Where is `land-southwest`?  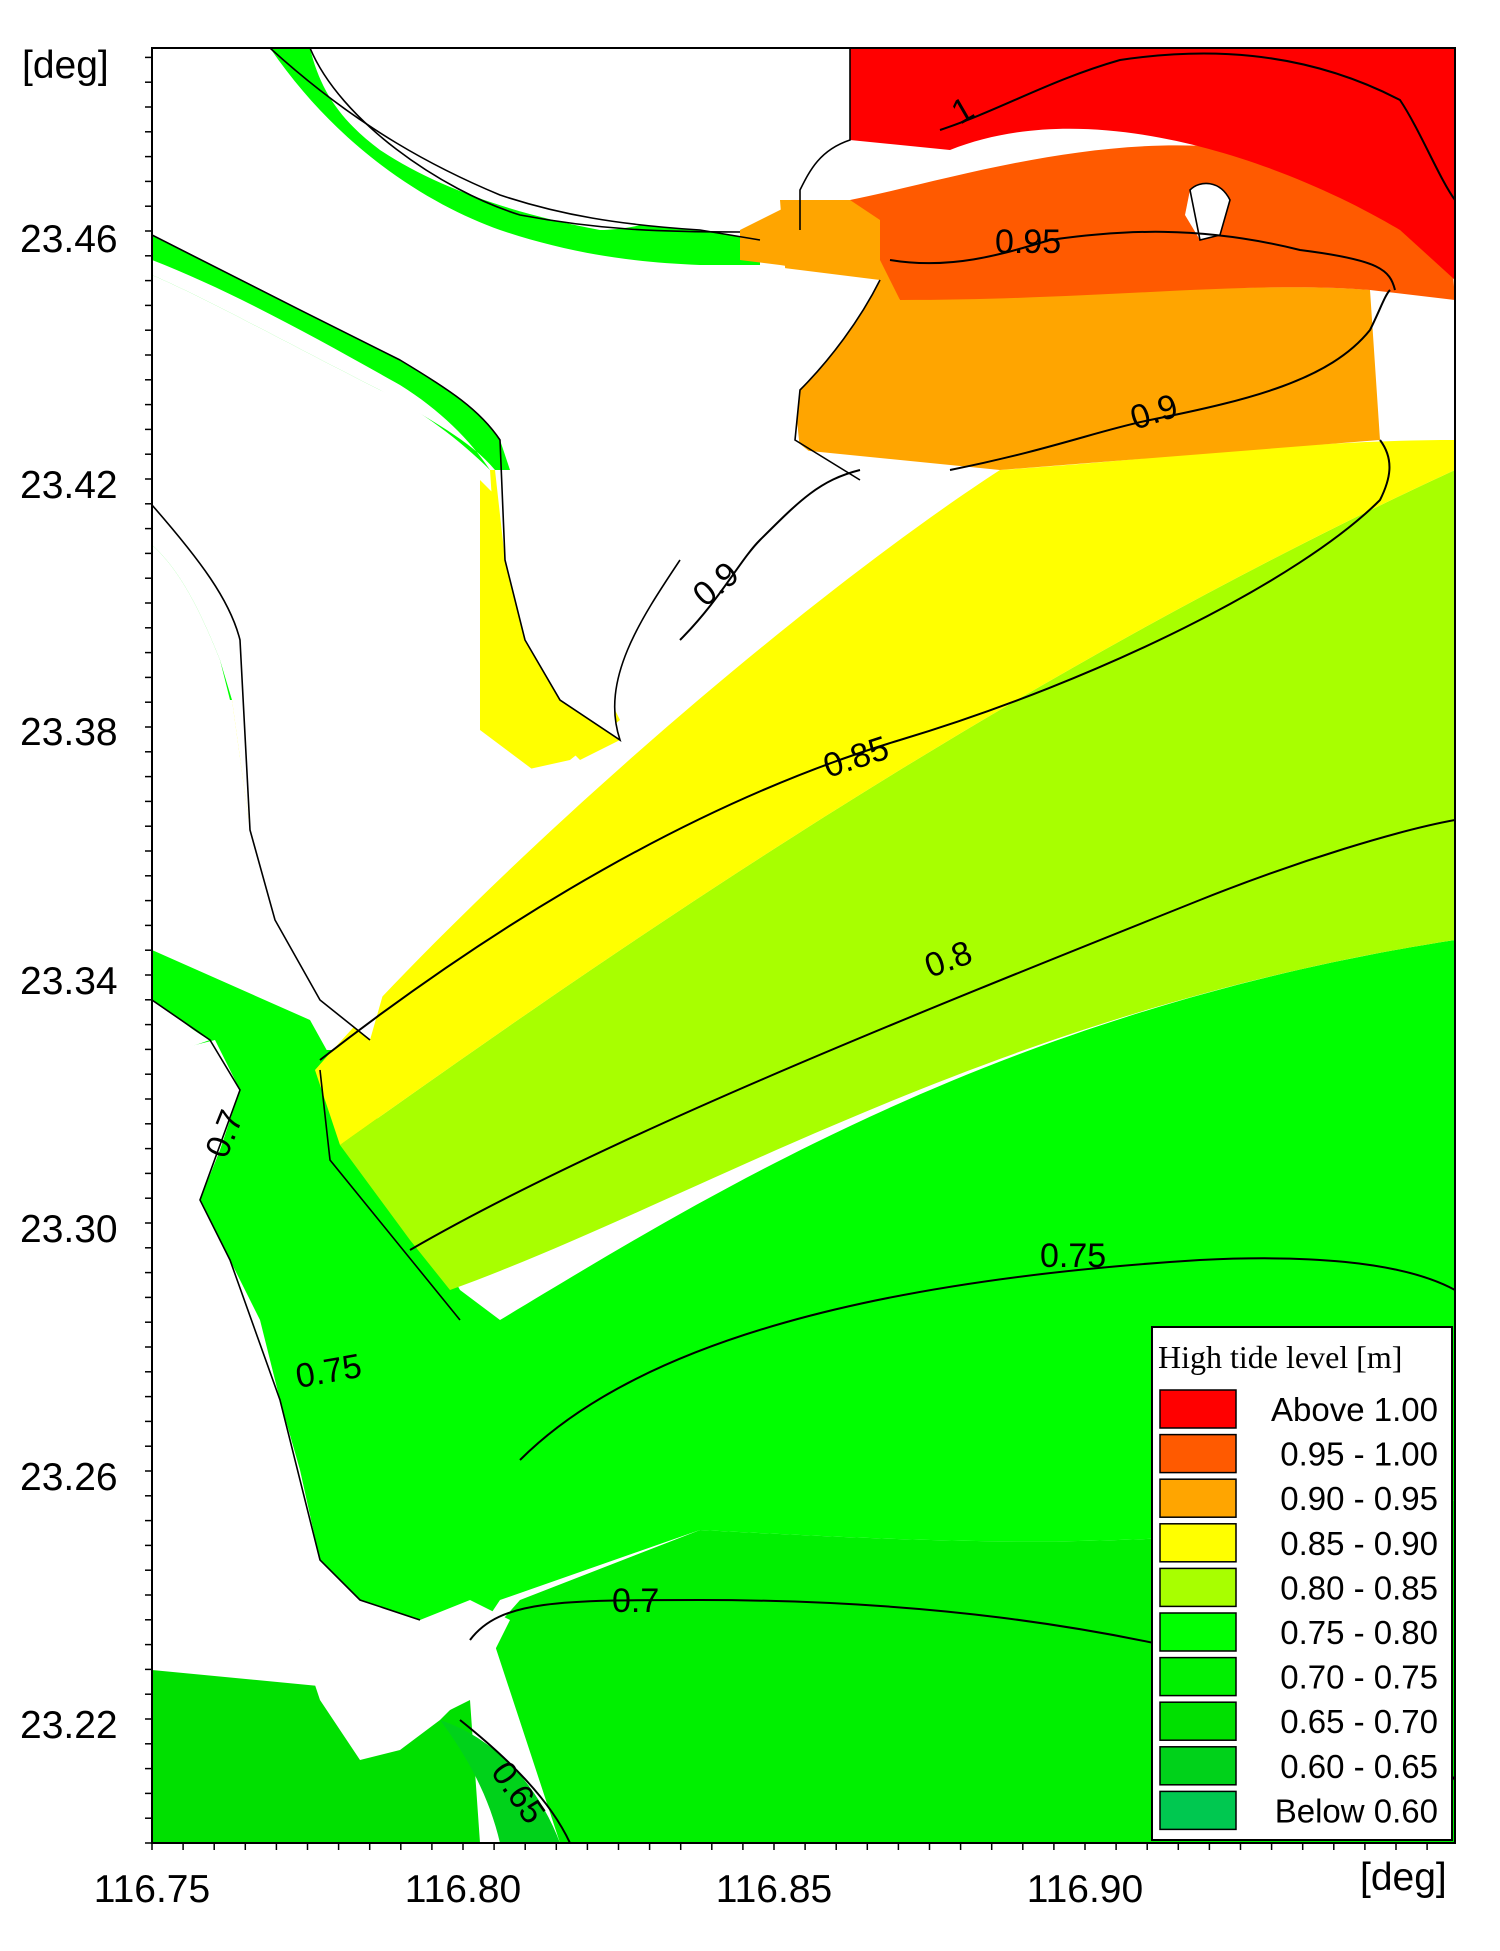
land-southwest is located at coordinates (331, 1400).